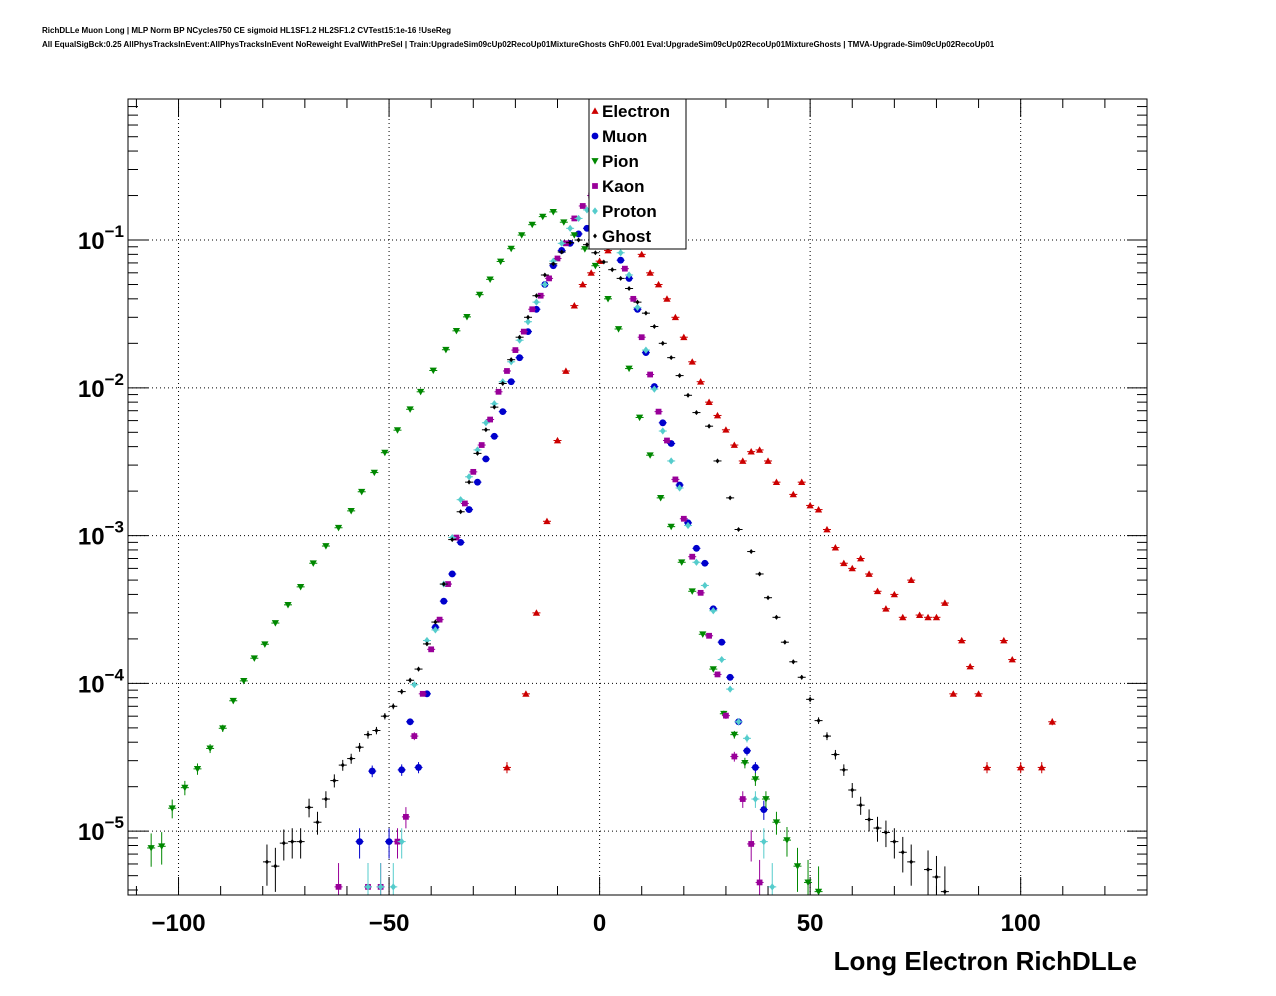  What do you see at coordinates (985, 961) in the screenshot?
I see `x-axis-title: Long Electron RichDLLe` at bounding box center [985, 961].